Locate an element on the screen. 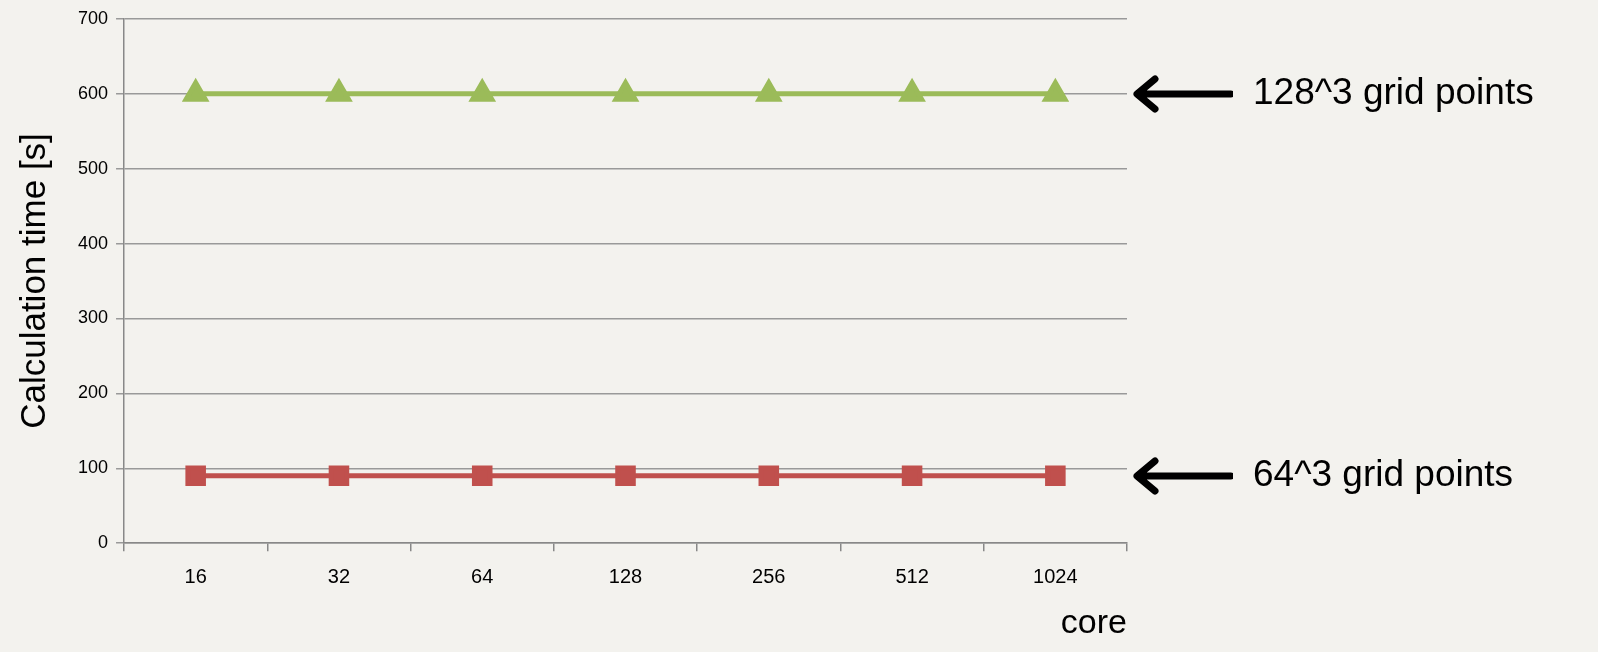 The height and width of the screenshot is (652, 1598). y-tick-label: 400 is located at coordinates (93, 242).